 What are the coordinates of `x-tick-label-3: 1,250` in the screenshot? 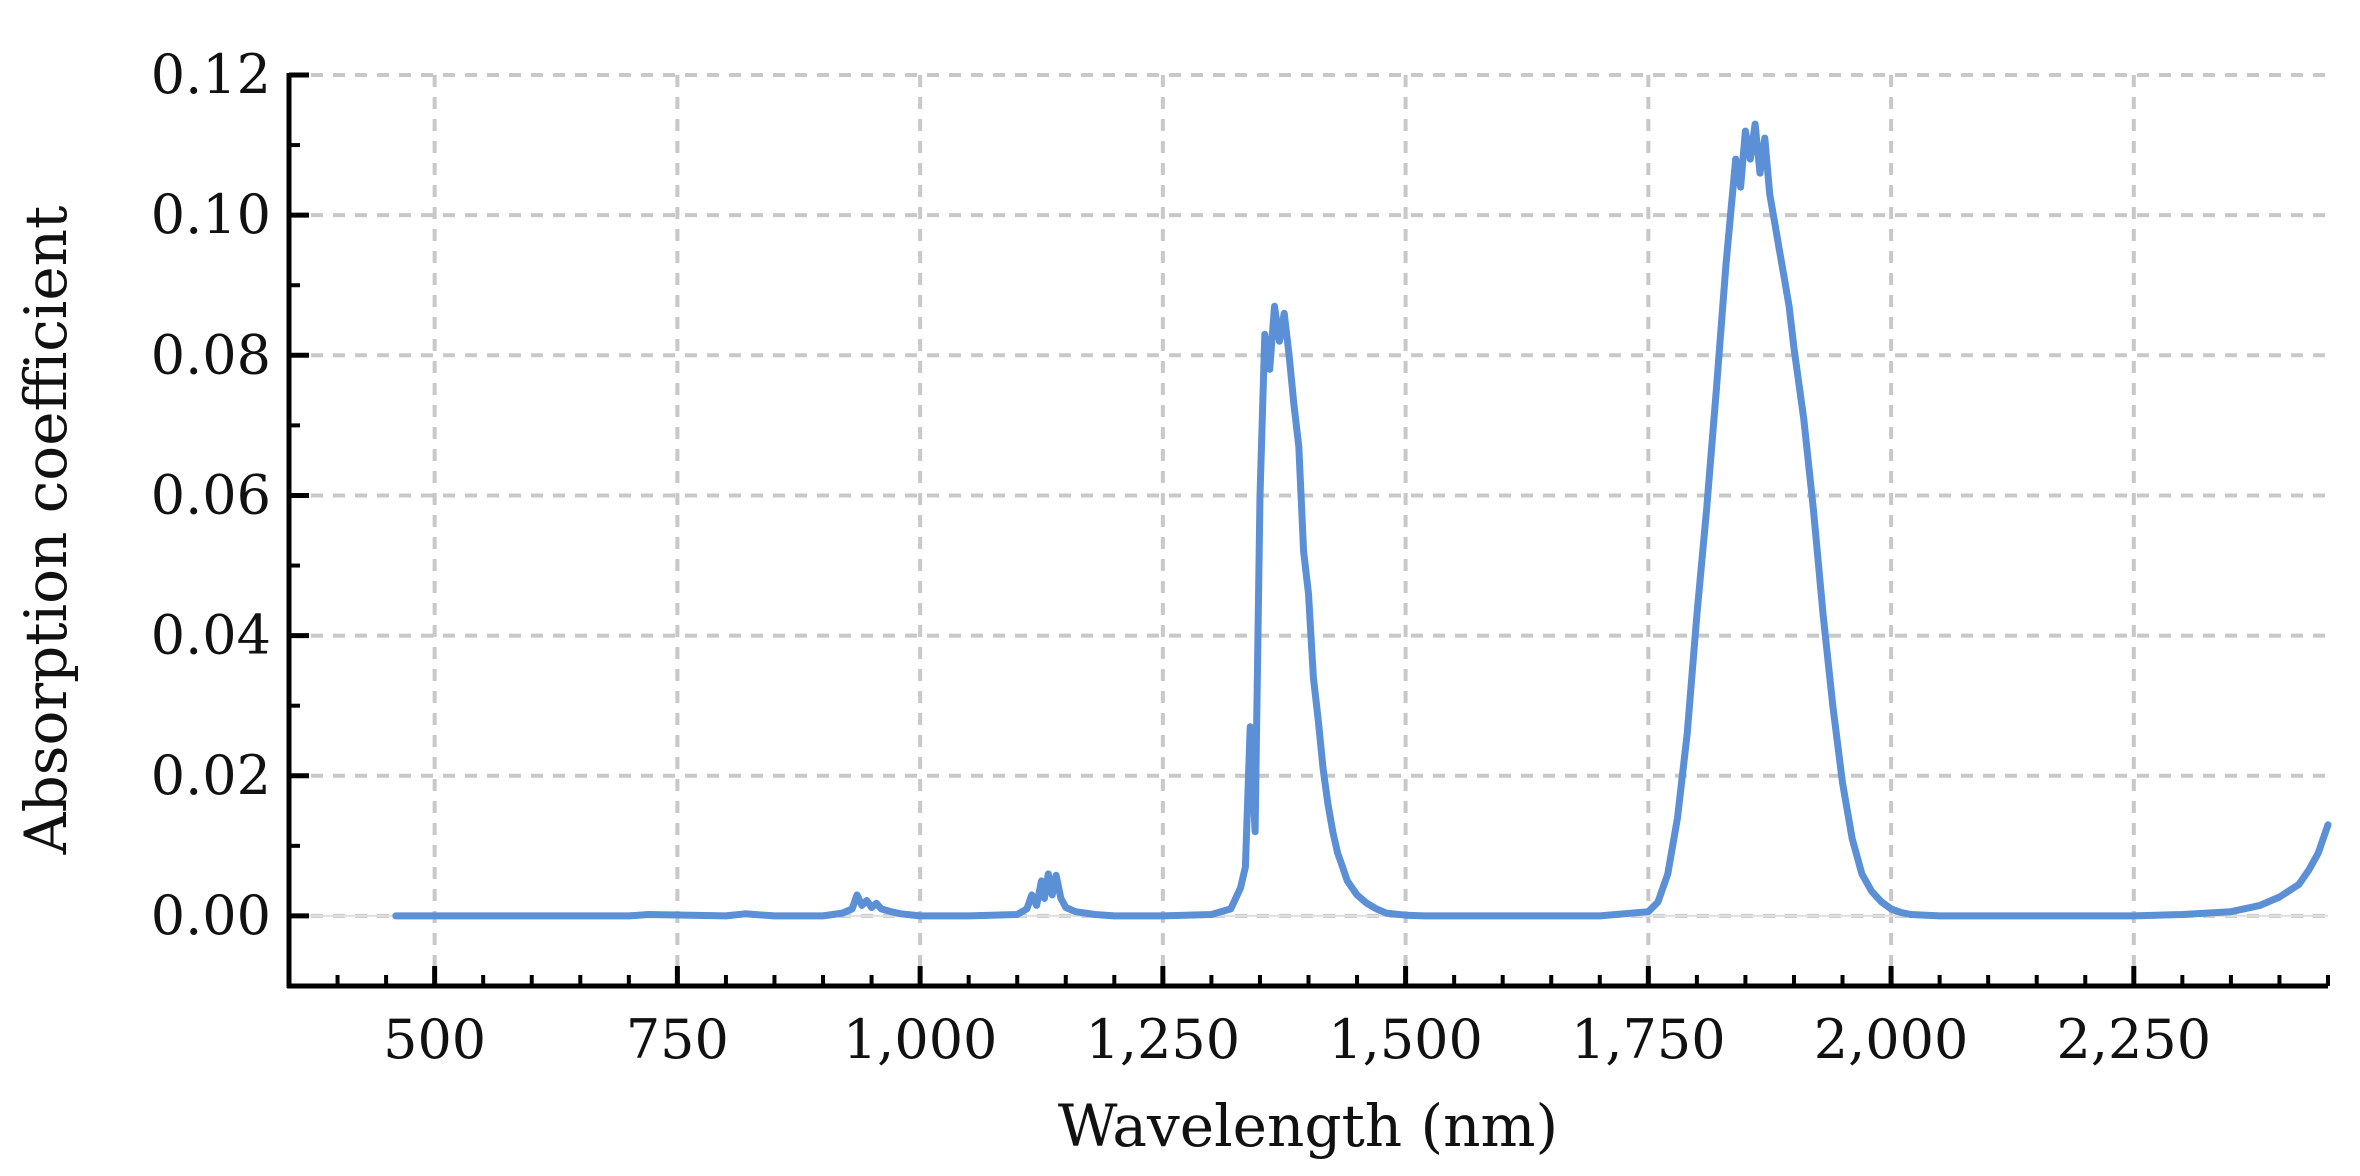 It's located at (1163, 1039).